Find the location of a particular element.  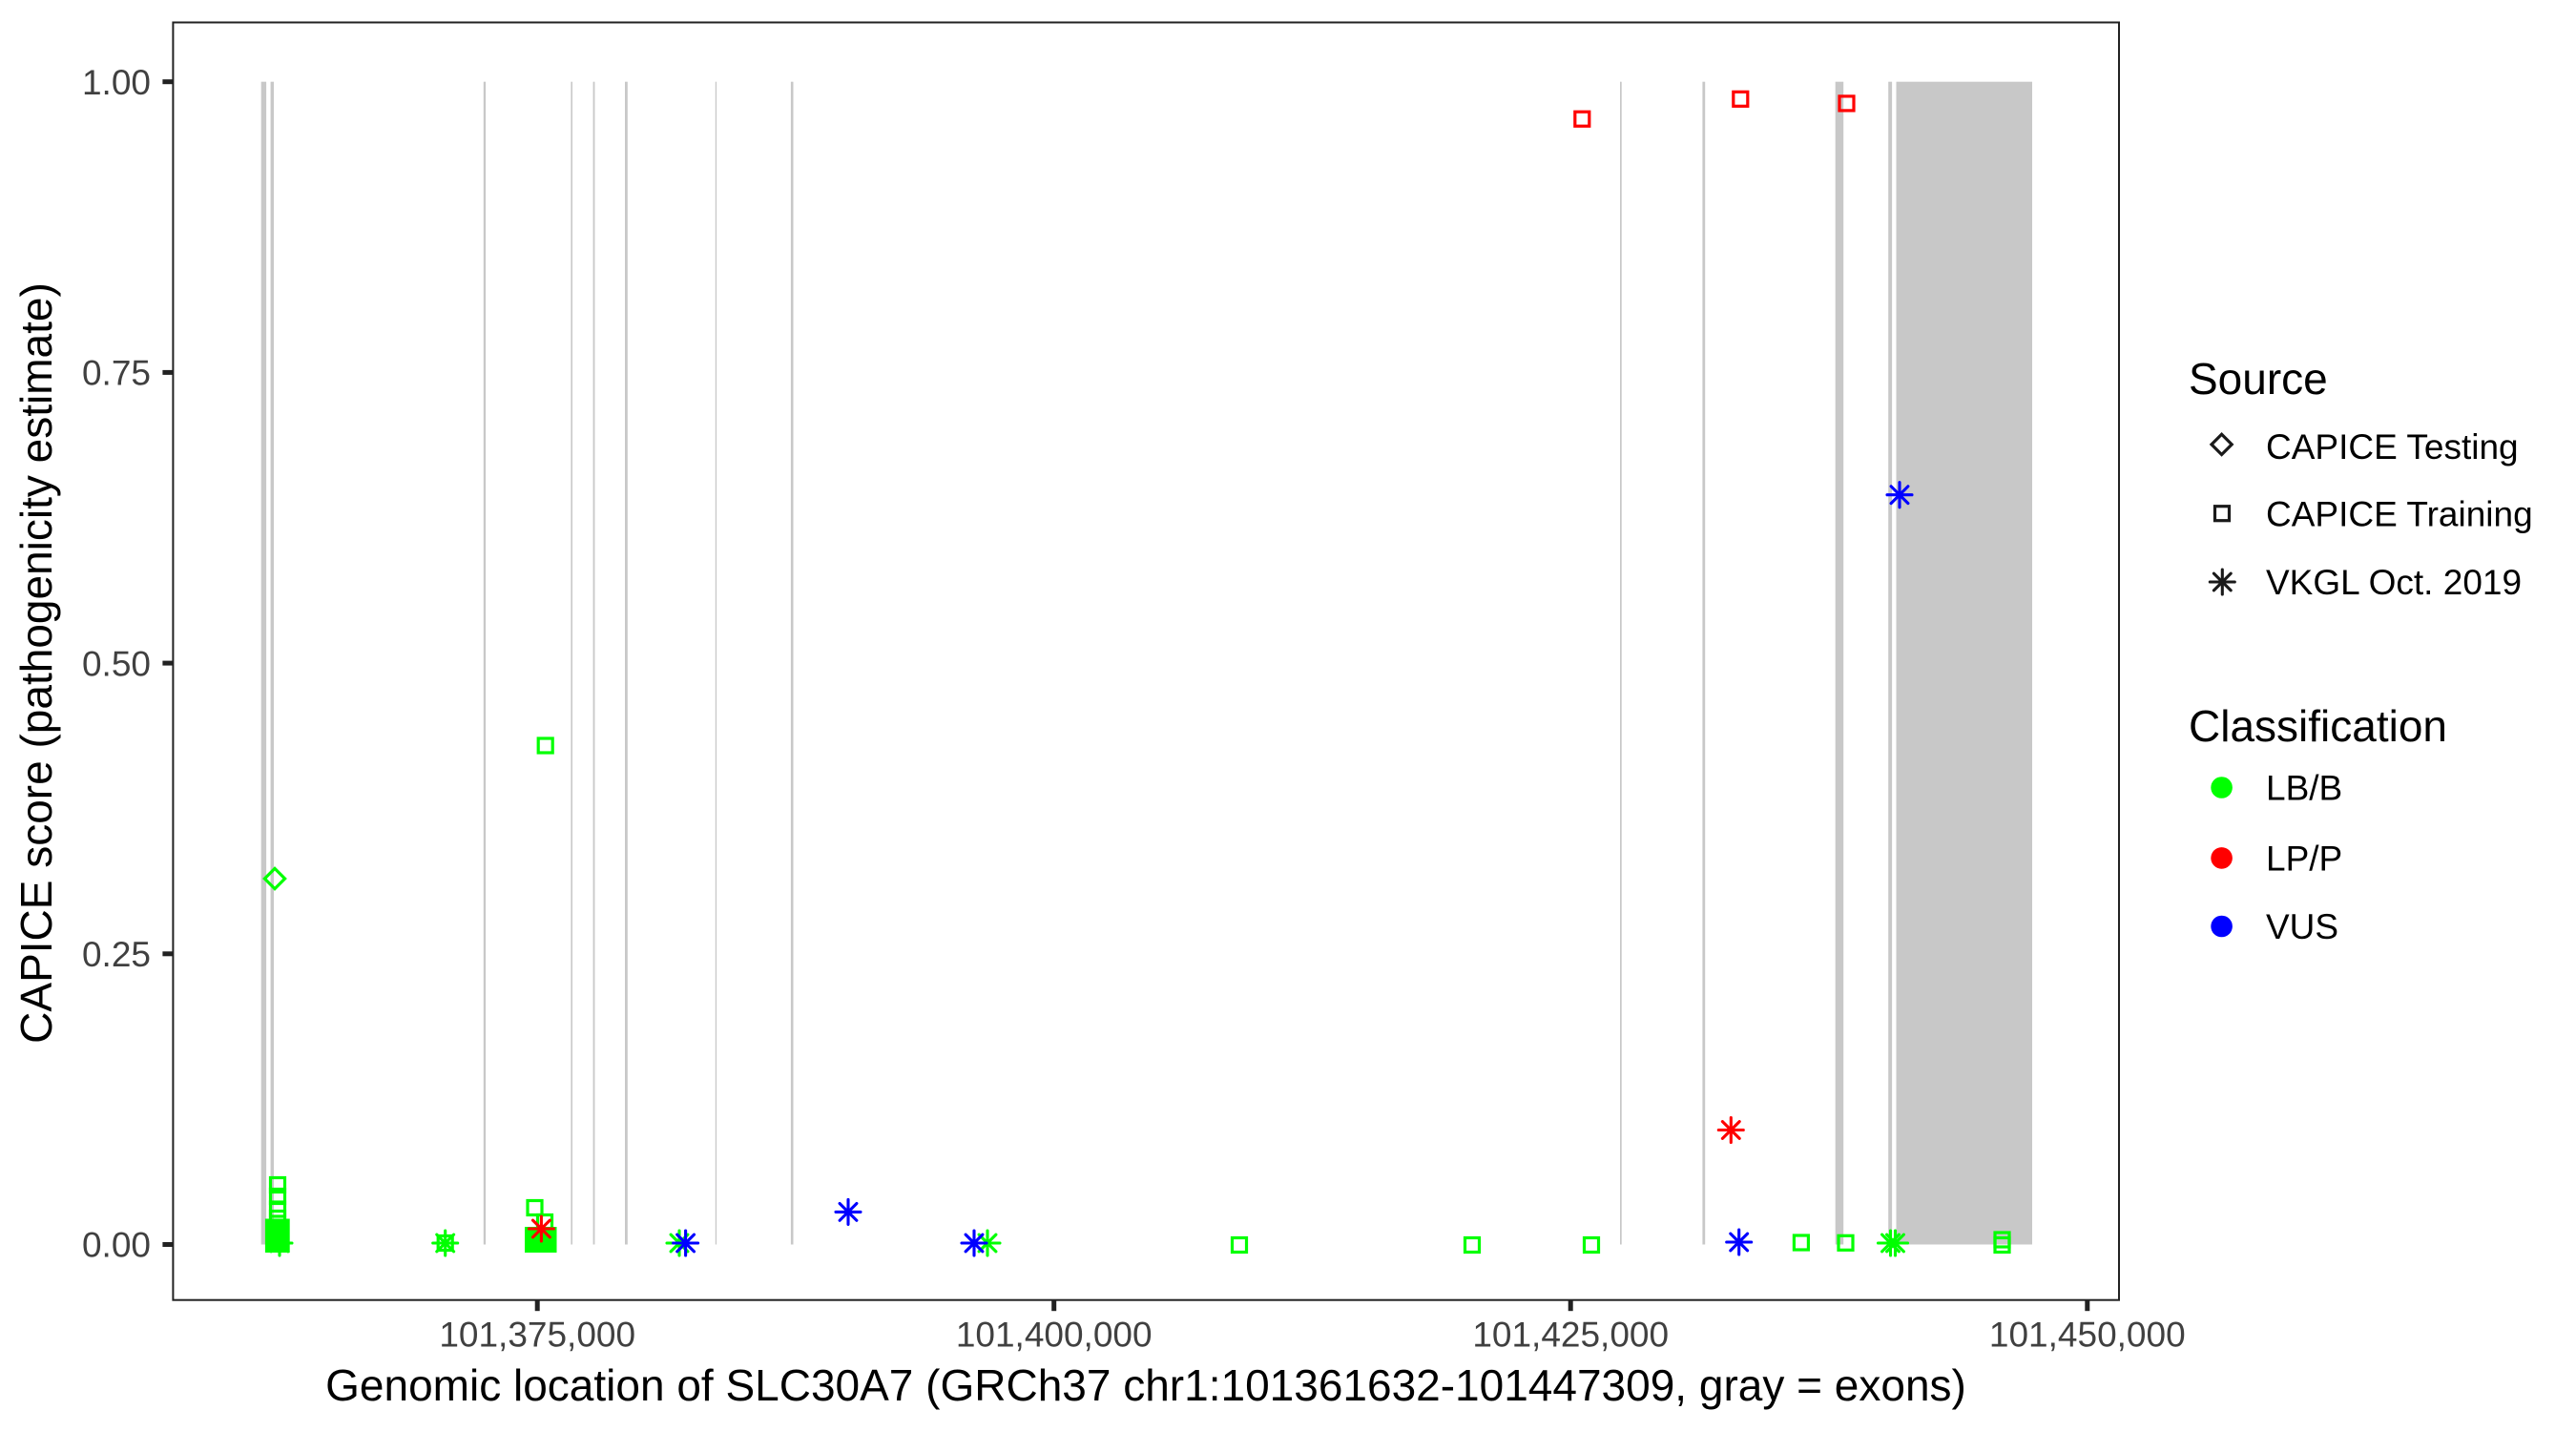

svg-text: 101,425,000 is located at coordinates (1570, 1335).